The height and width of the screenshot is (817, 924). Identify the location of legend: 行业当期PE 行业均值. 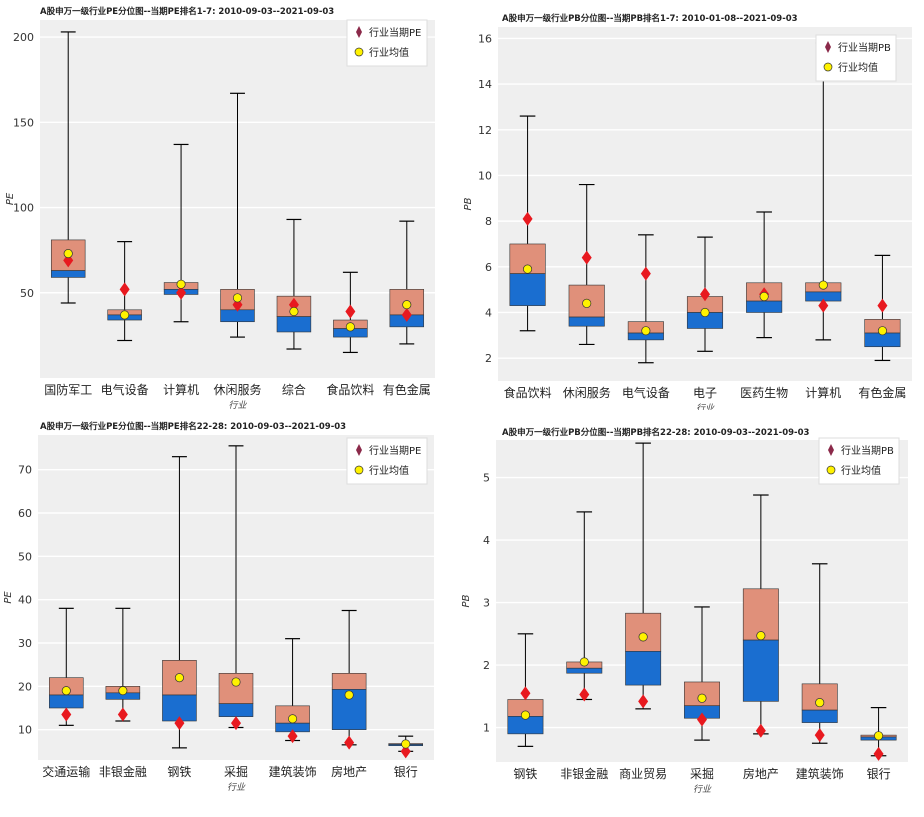
(387, 461).